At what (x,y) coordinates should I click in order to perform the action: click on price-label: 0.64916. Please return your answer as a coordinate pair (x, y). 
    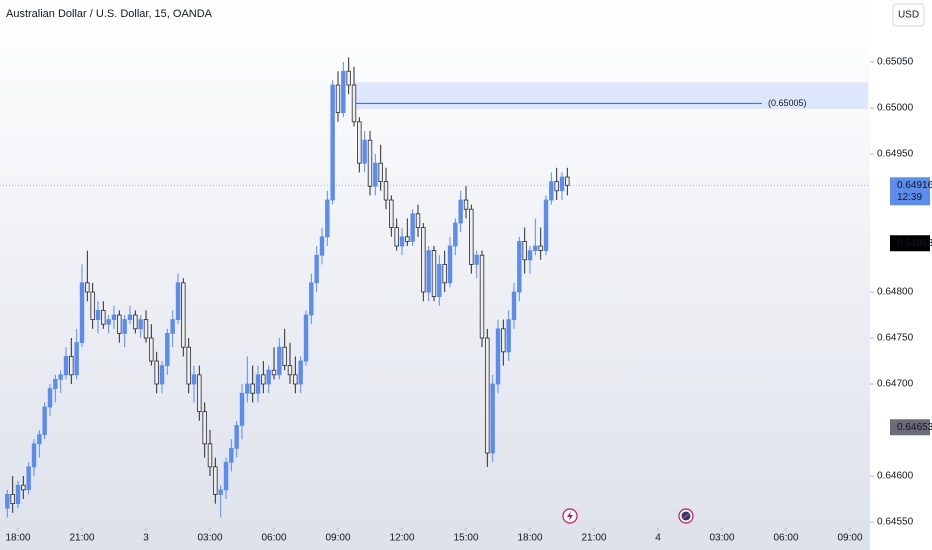
    Looking at the image, I should click on (914, 185).